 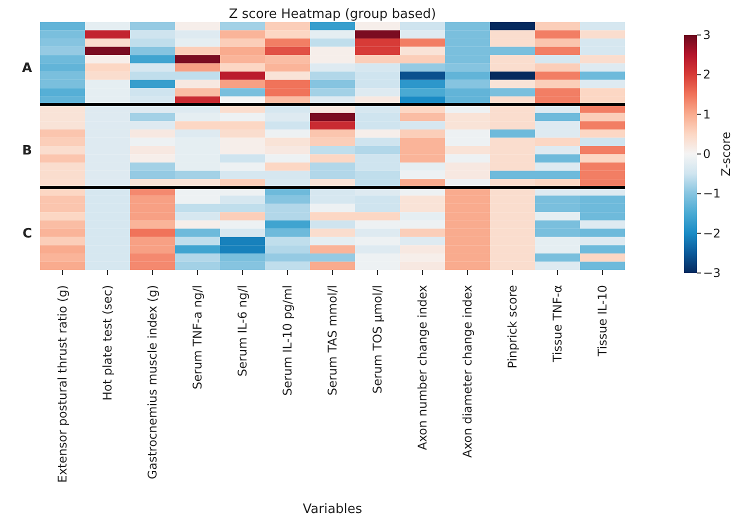 What do you see at coordinates (153, 382) in the screenshot?
I see `x-tick-label: Gastrocnemius muscle index (g)` at bounding box center [153, 382].